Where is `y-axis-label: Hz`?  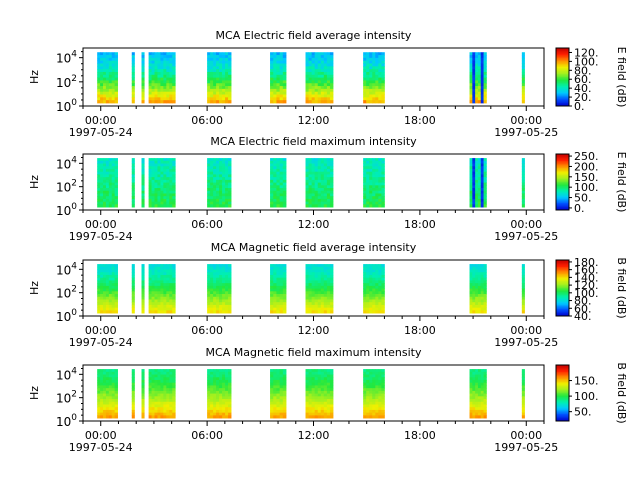
y-axis-label: Hz is located at coordinates (34, 288).